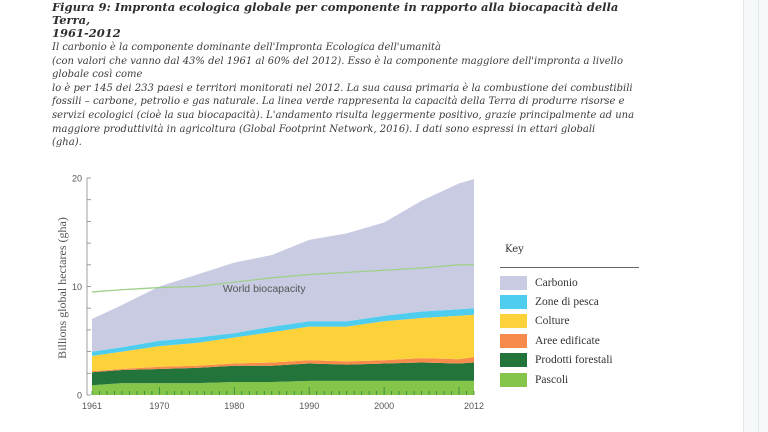 The width and height of the screenshot is (768, 432). I want to click on legend-item: Prodotti forestali, so click(570, 360).